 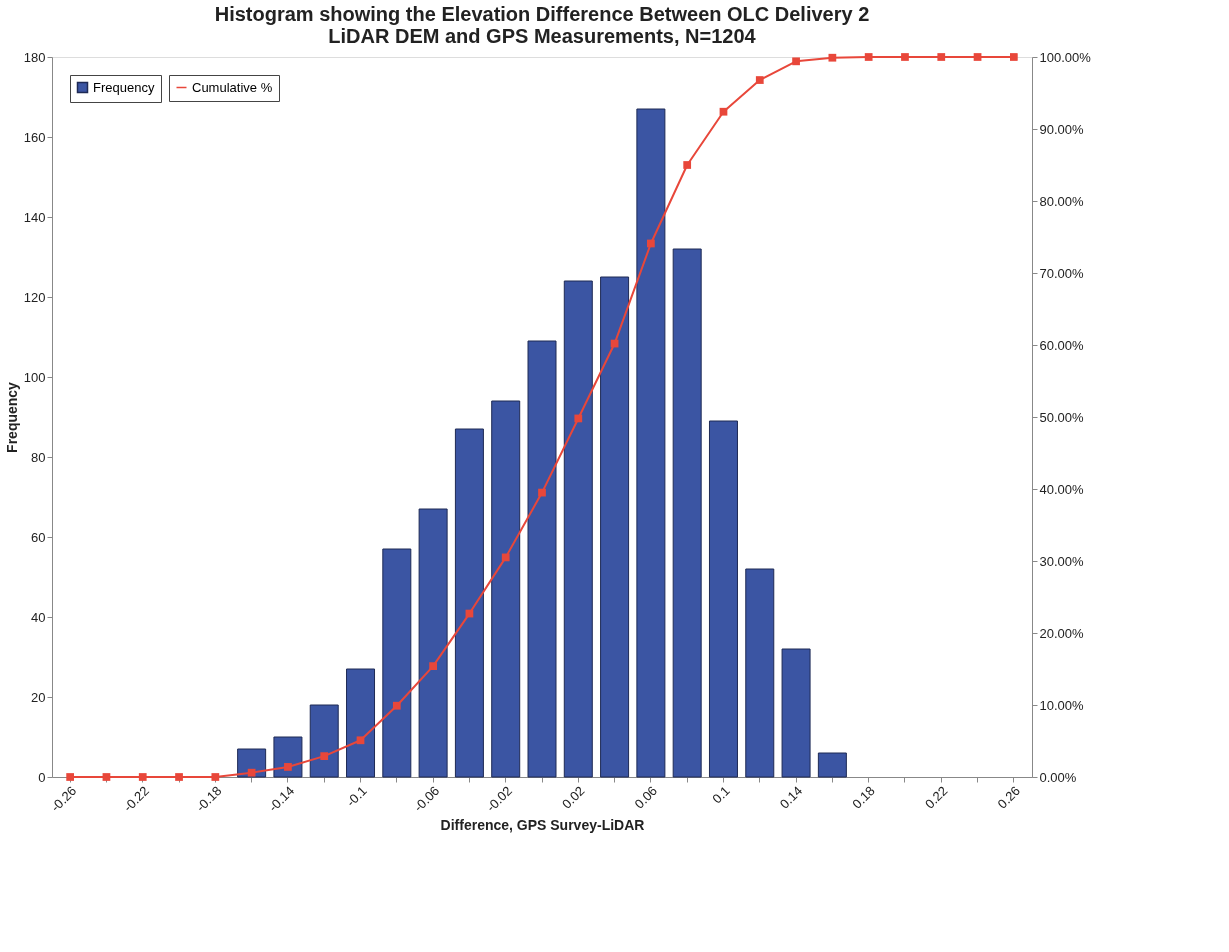 What do you see at coordinates (34, 377) in the screenshot?
I see `y-tick-label: 100` at bounding box center [34, 377].